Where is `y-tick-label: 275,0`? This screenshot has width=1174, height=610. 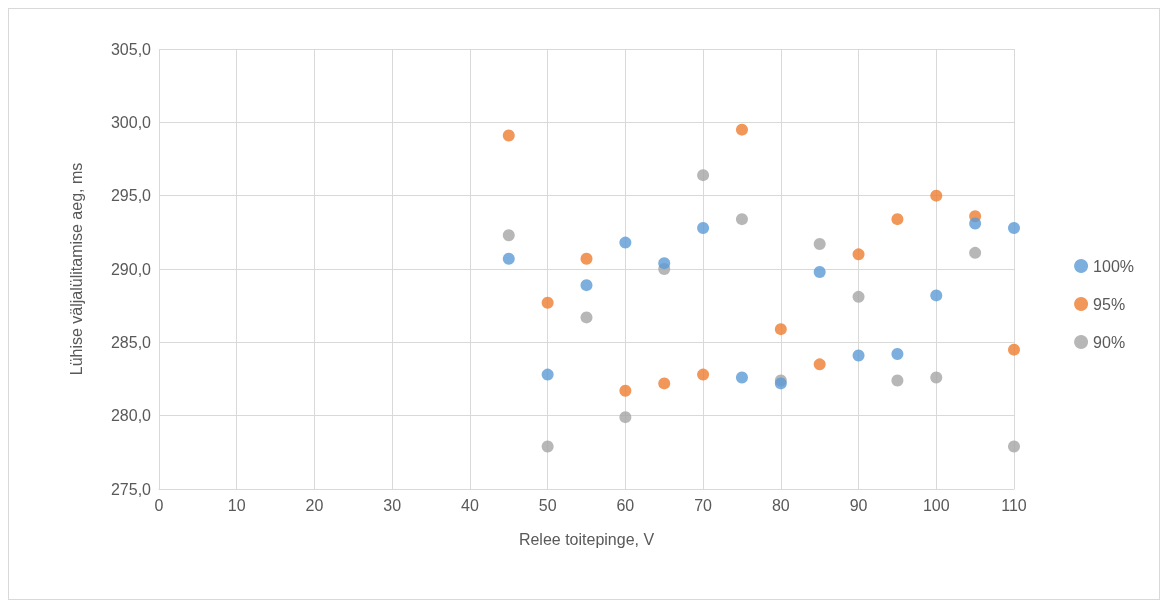 y-tick-label: 275,0 is located at coordinates (131, 489).